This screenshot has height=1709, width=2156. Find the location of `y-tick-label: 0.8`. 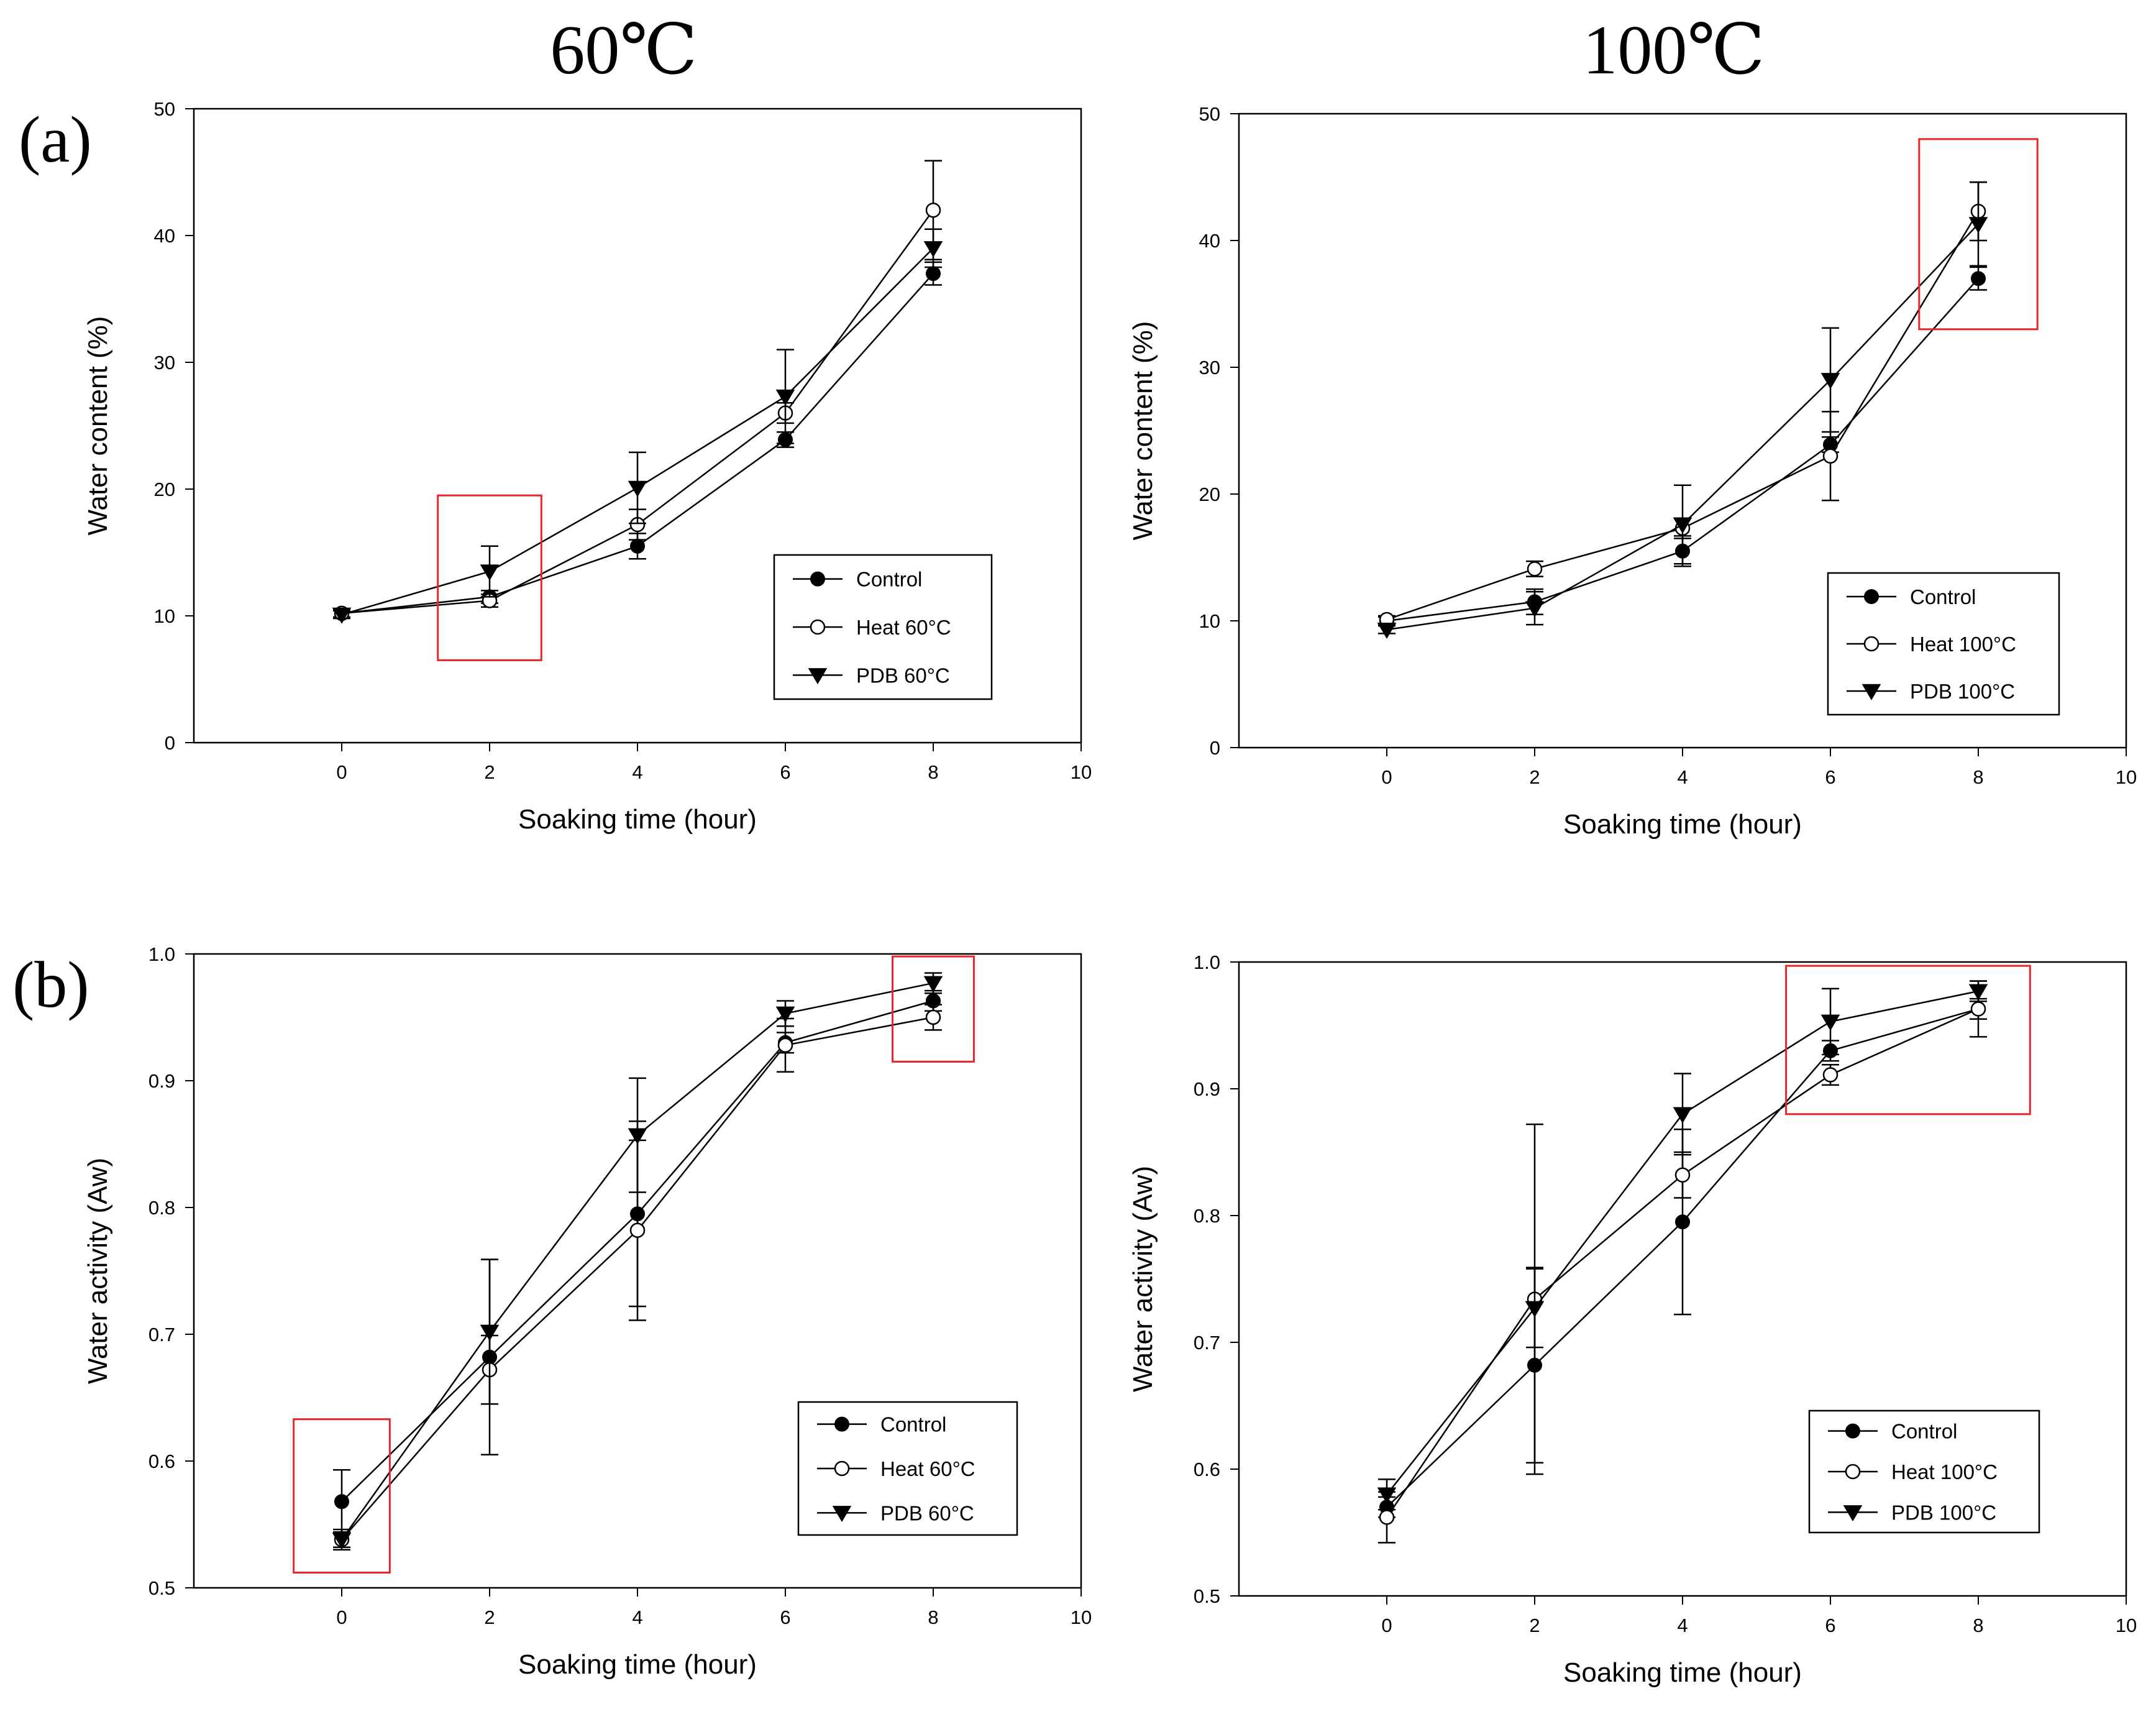

y-tick-label: 0.8 is located at coordinates (1207, 1216).